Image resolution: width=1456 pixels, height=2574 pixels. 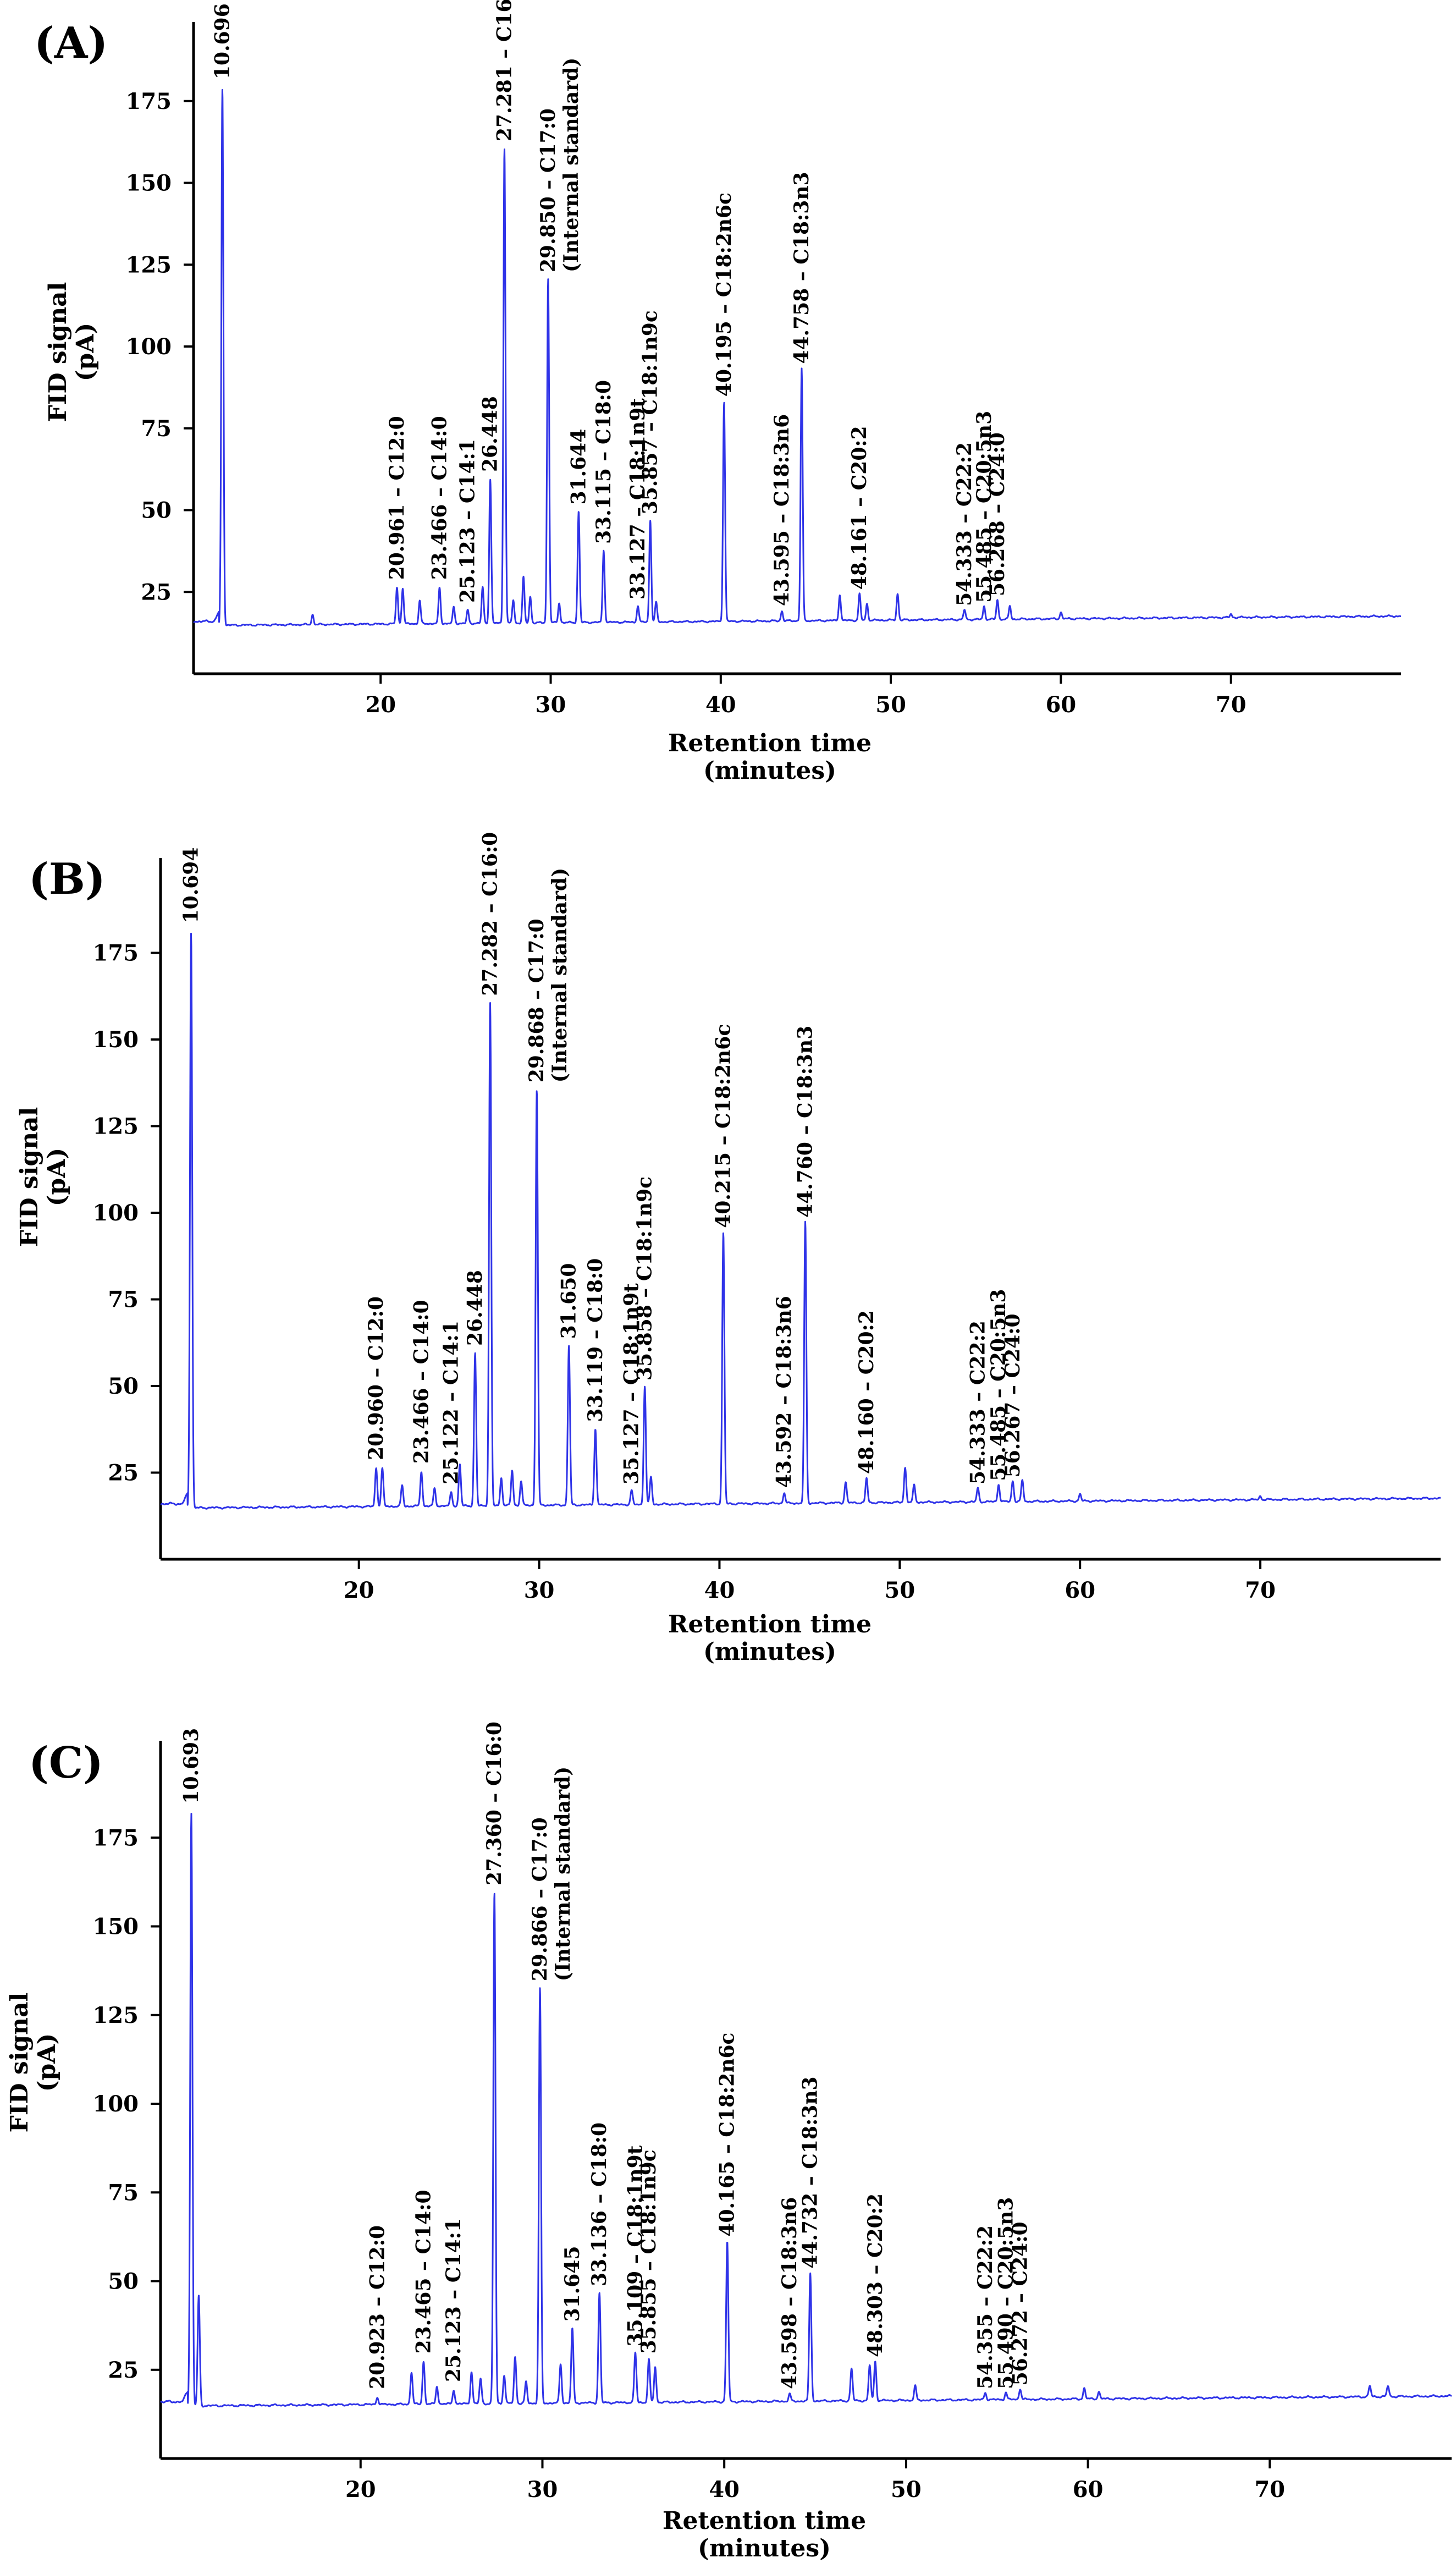 What do you see at coordinates (875, 2275) in the screenshot?
I see `peak-label: 48.303 – C20:2` at bounding box center [875, 2275].